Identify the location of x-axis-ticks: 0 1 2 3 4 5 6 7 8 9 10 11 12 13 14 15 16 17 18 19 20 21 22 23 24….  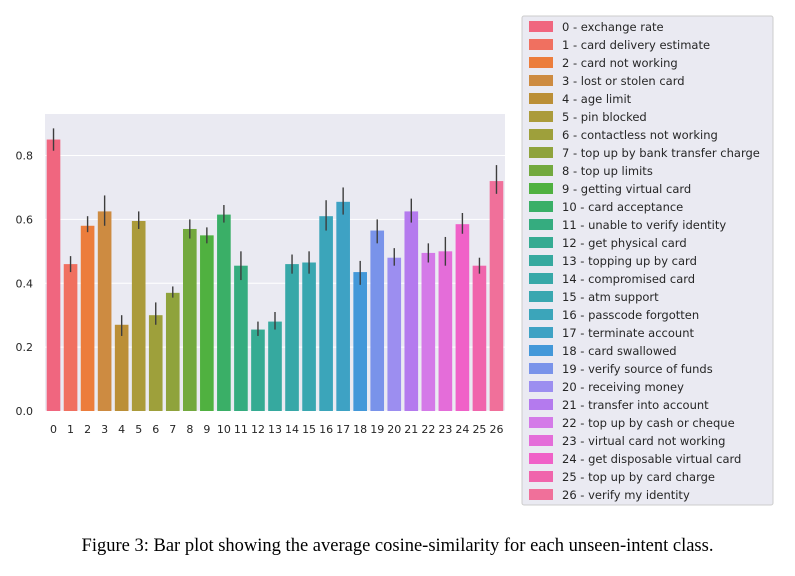
(276, 429).